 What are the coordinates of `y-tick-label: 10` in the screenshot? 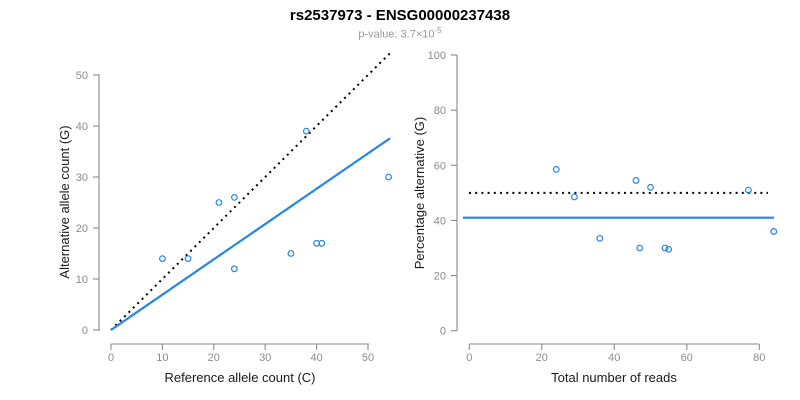 It's located at (82, 280).